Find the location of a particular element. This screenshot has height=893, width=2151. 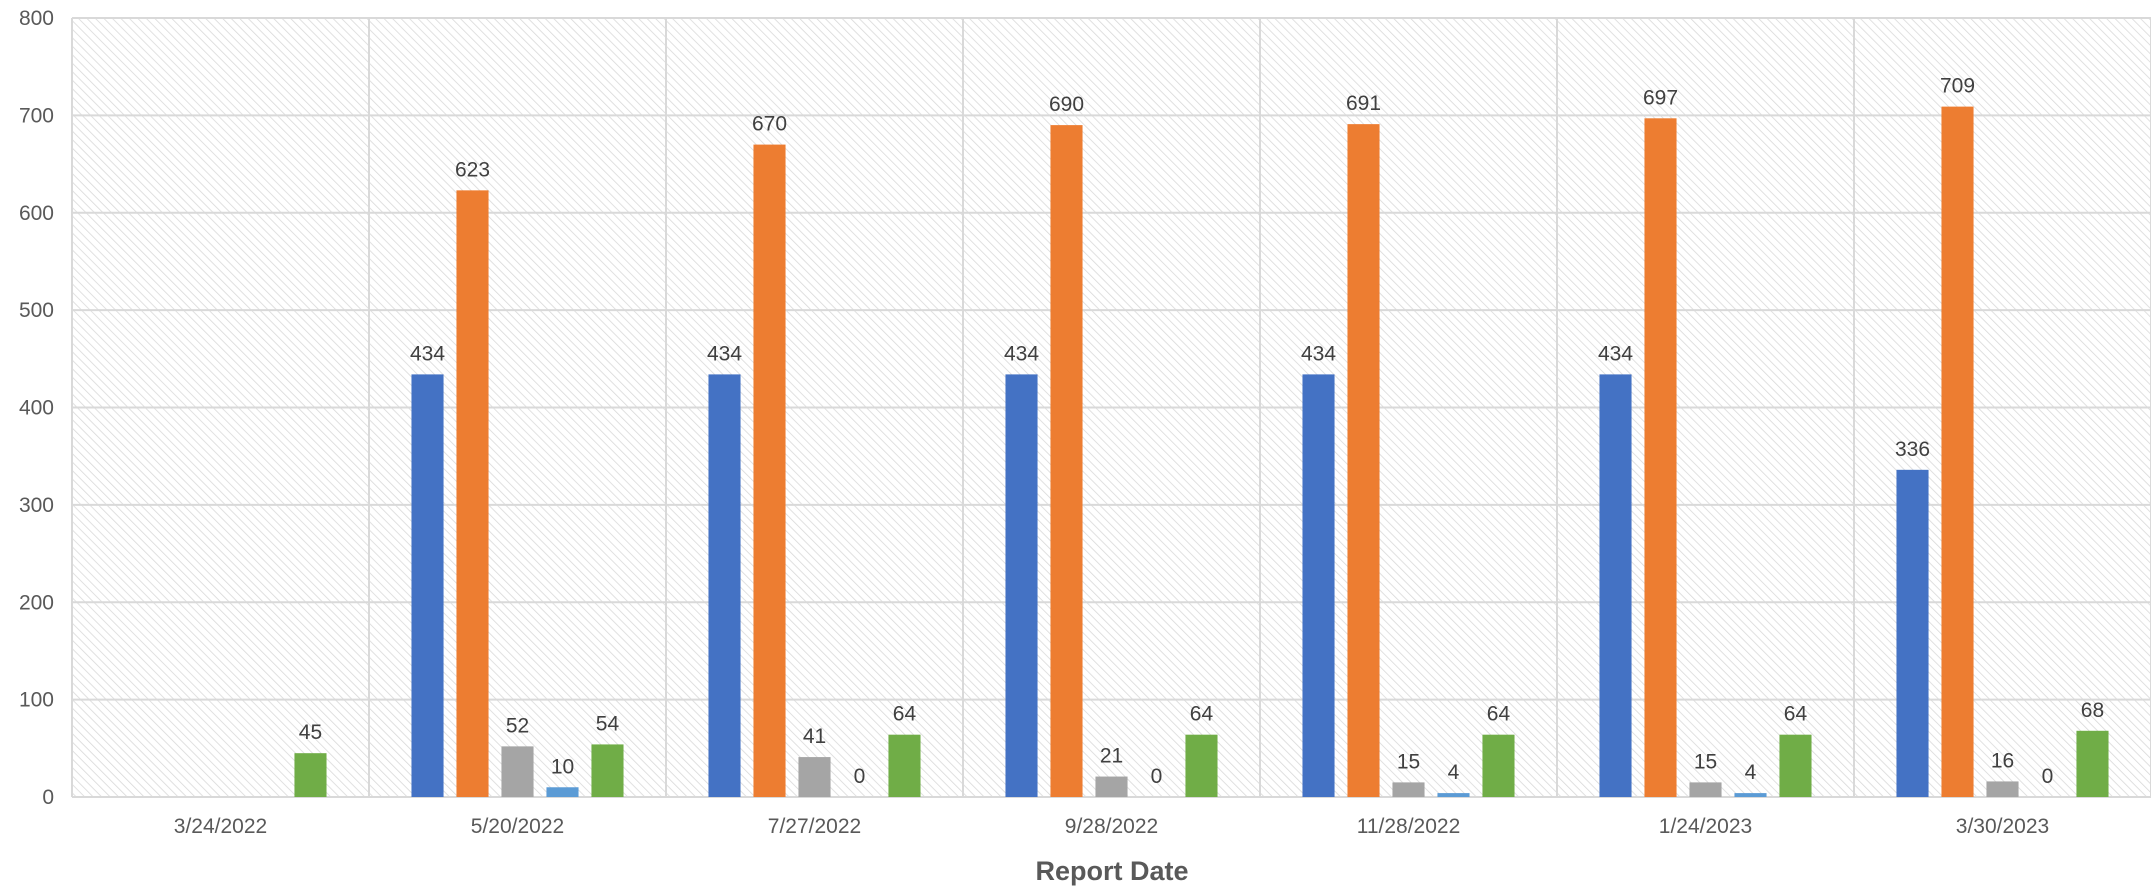

data-label: 45 is located at coordinates (310, 732).